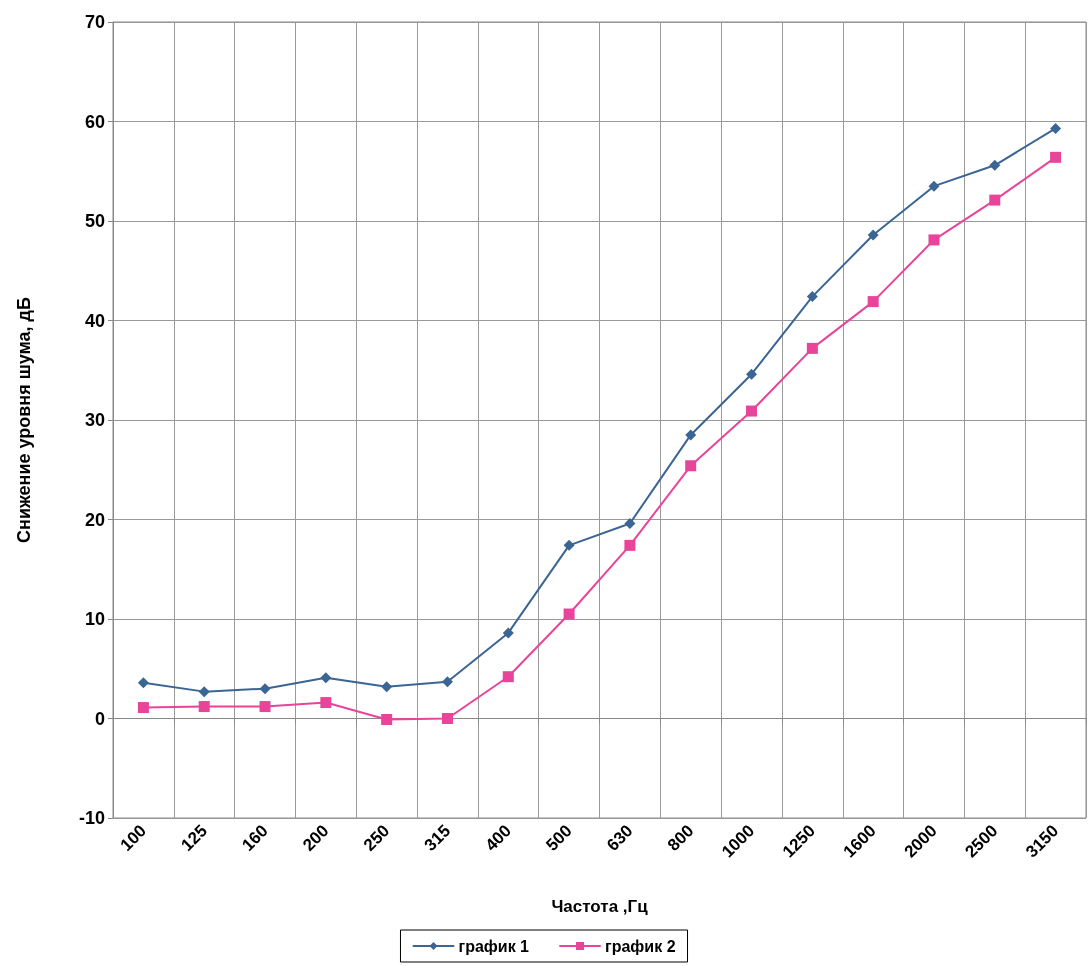 This screenshot has height=966, width=1088. What do you see at coordinates (94, 320) in the screenshot?
I see `y-tick-label: 40` at bounding box center [94, 320].